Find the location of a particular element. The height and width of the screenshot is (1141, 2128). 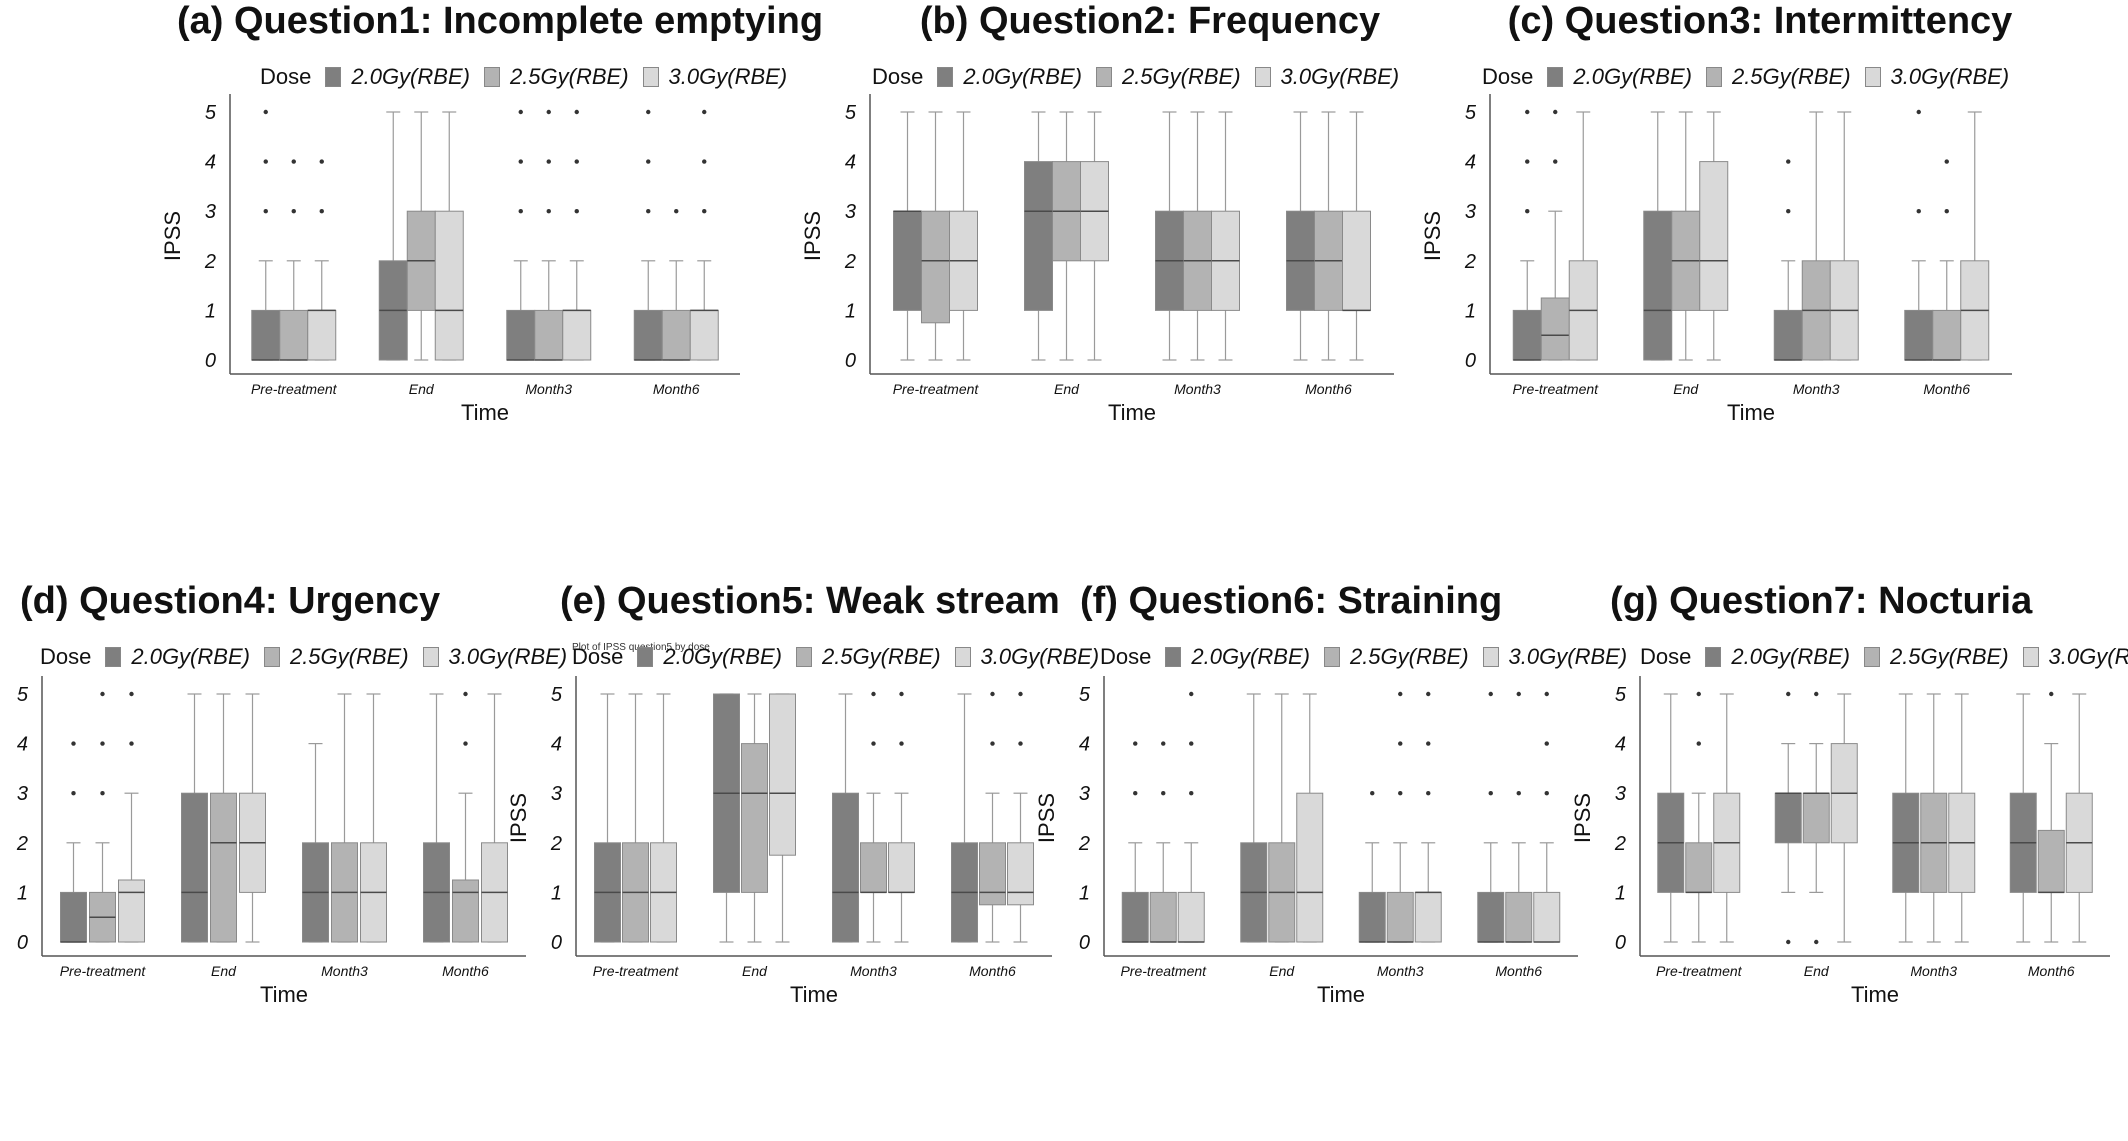

y-tick-label: 4 is located at coordinates (556, 745).